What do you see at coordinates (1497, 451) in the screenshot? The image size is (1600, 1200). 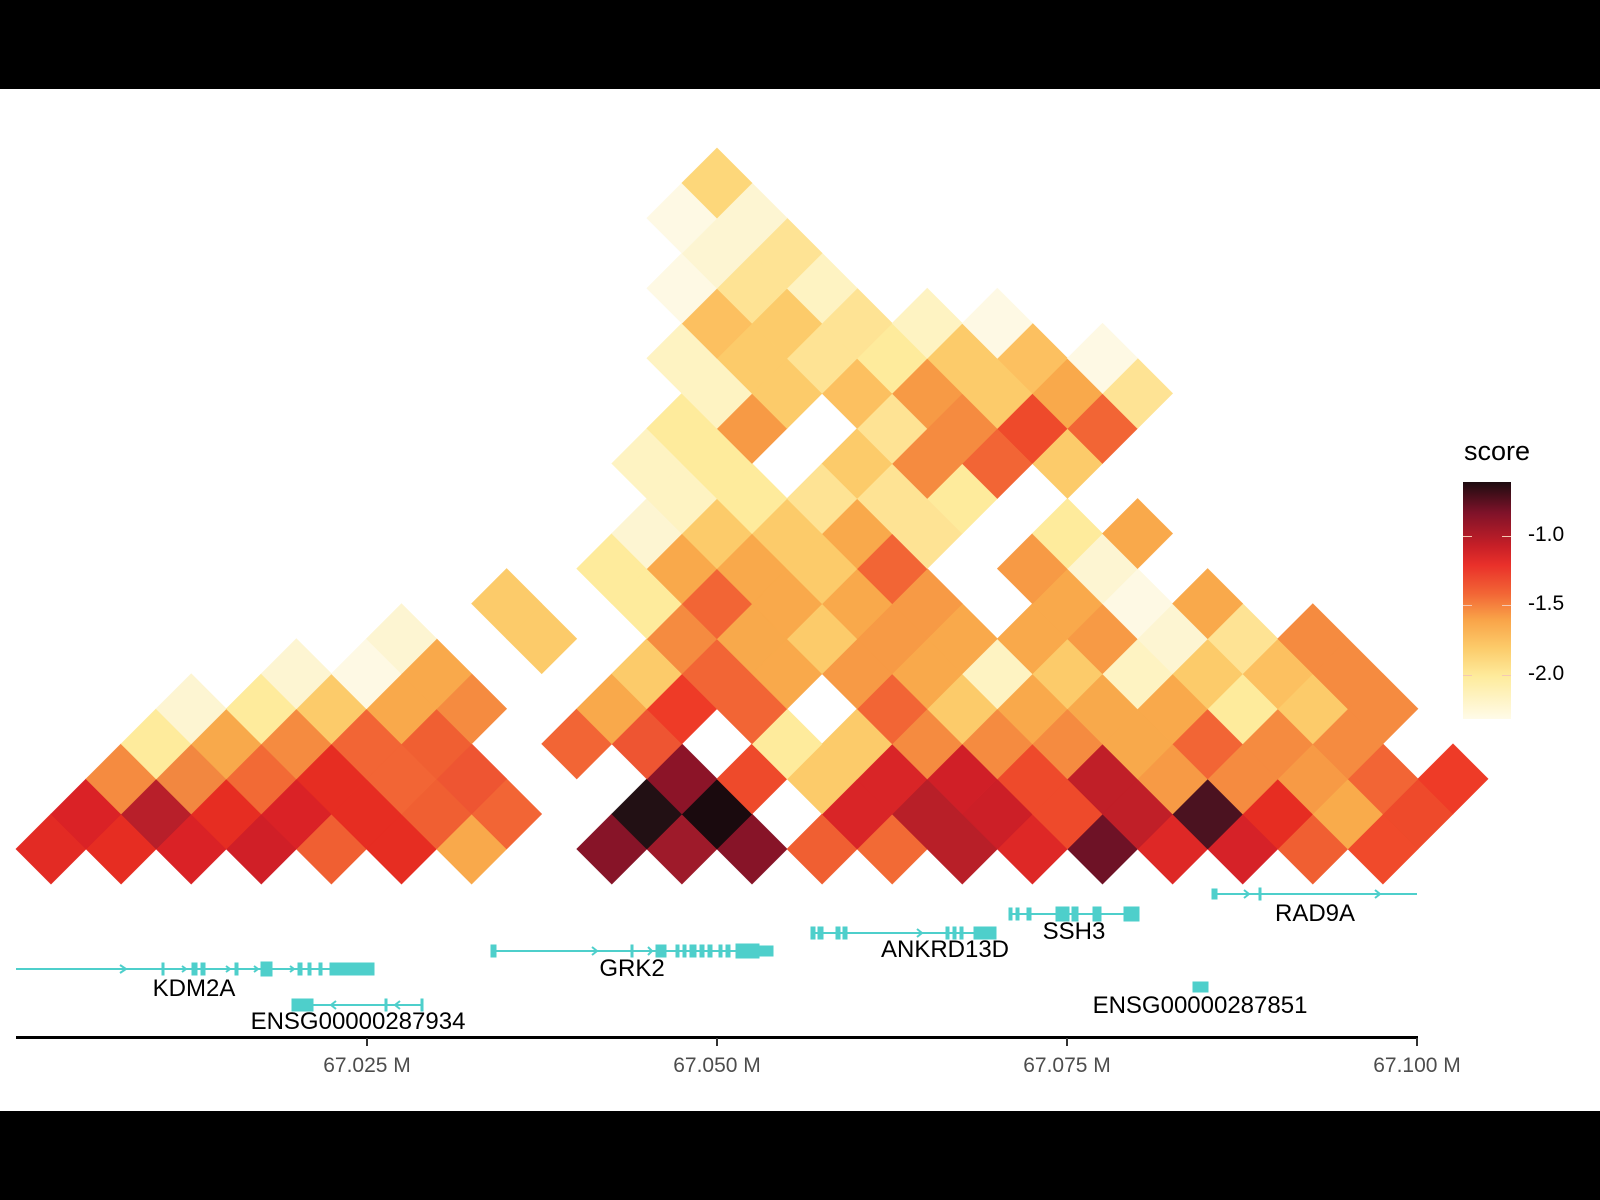 I see `legend-title: score` at bounding box center [1497, 451].